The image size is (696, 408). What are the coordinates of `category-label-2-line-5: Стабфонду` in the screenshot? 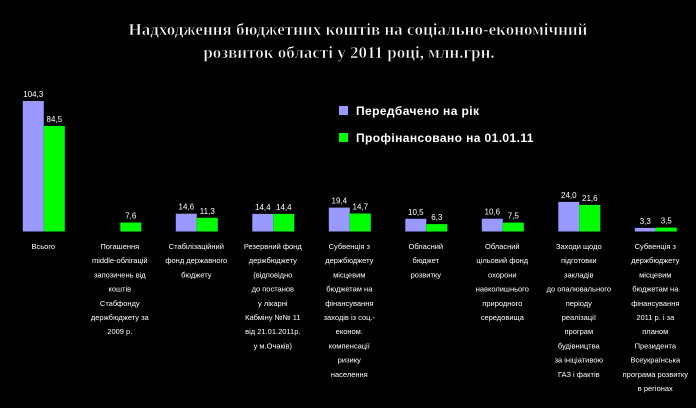 It's located at (120, 303).